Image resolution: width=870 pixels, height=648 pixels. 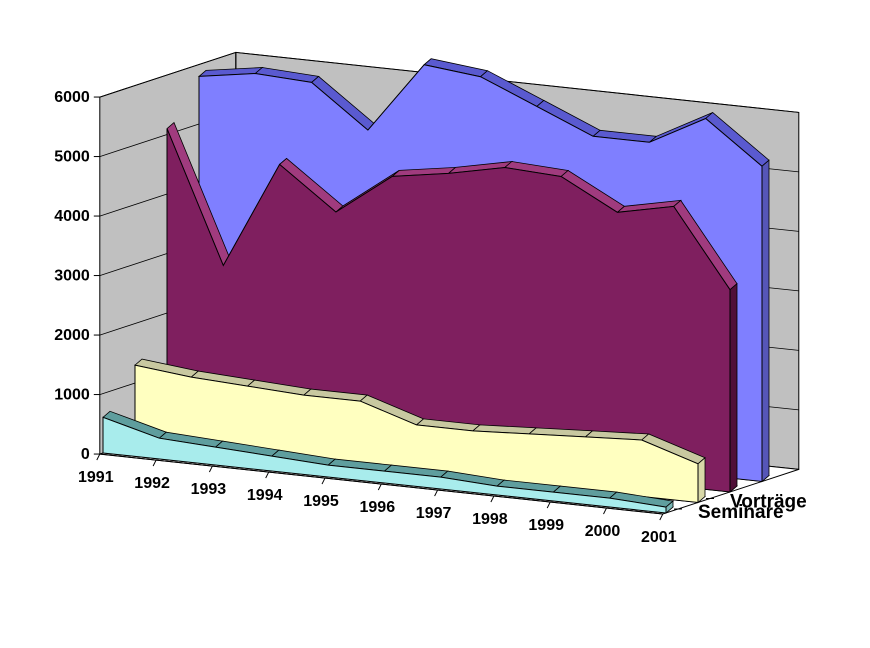 I want to click on y-tick-label: 3000, so click(x=72, y=276).